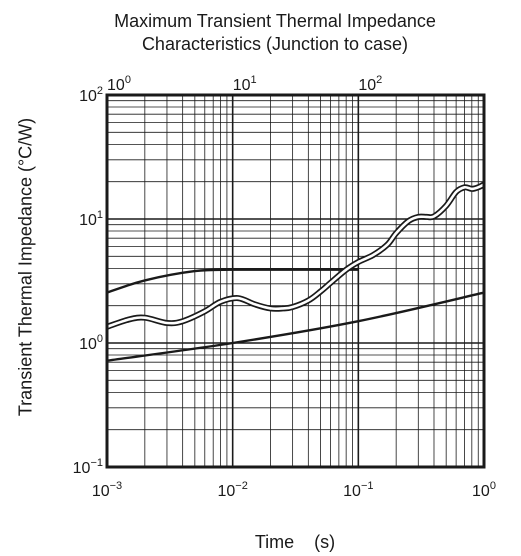 This screenshot has width=521, height=556. Describe the element at coordinates (275, 21) in the screenshot. I see `chart-title-line-1: Maximum Transient Thermal Impedance` at that location.